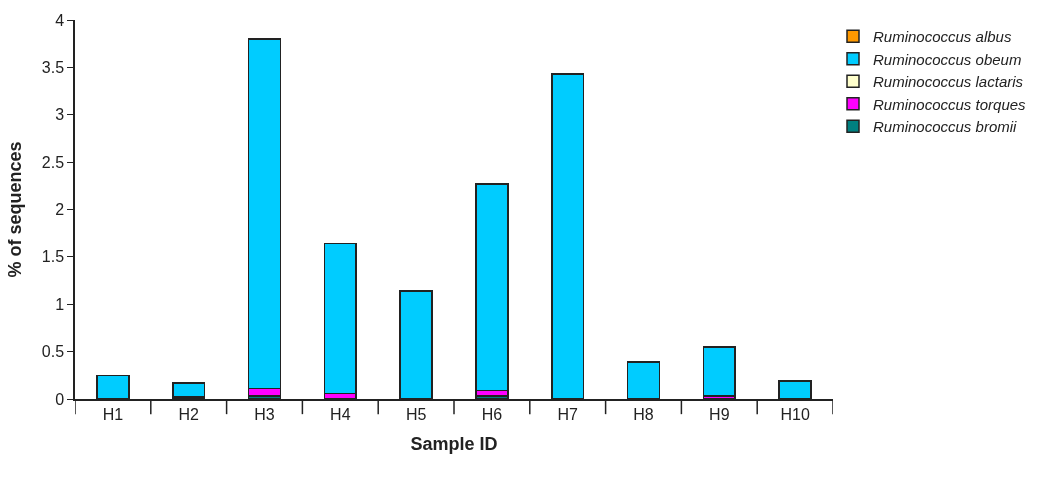 Image resolution: width=1044 pixels, height=479 pixels. Describe the element at coordinates (416, 414) in the screenshot. I see `x-tick-label: H5` at that location.